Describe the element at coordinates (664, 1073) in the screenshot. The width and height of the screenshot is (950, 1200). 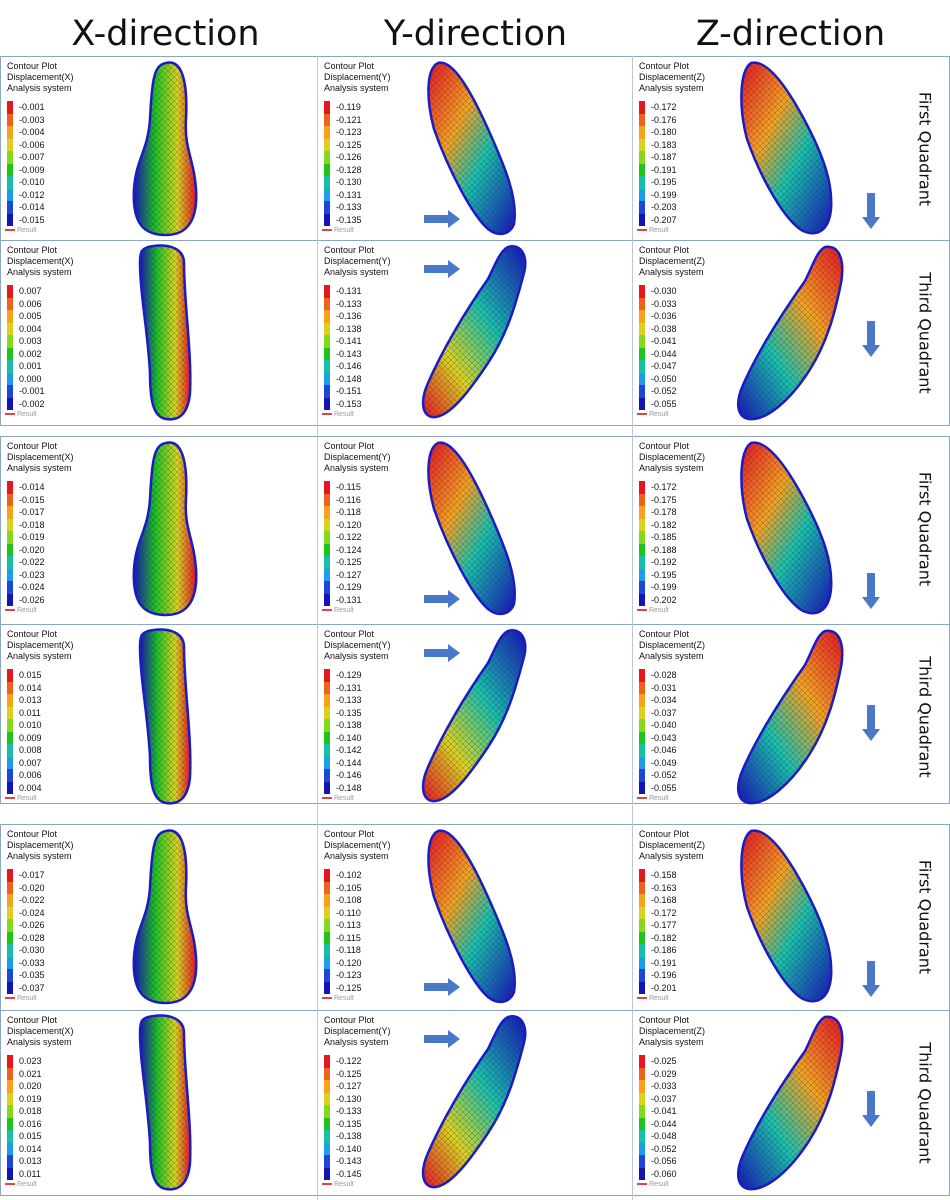
I see `legend-value: -0.029` at that location.